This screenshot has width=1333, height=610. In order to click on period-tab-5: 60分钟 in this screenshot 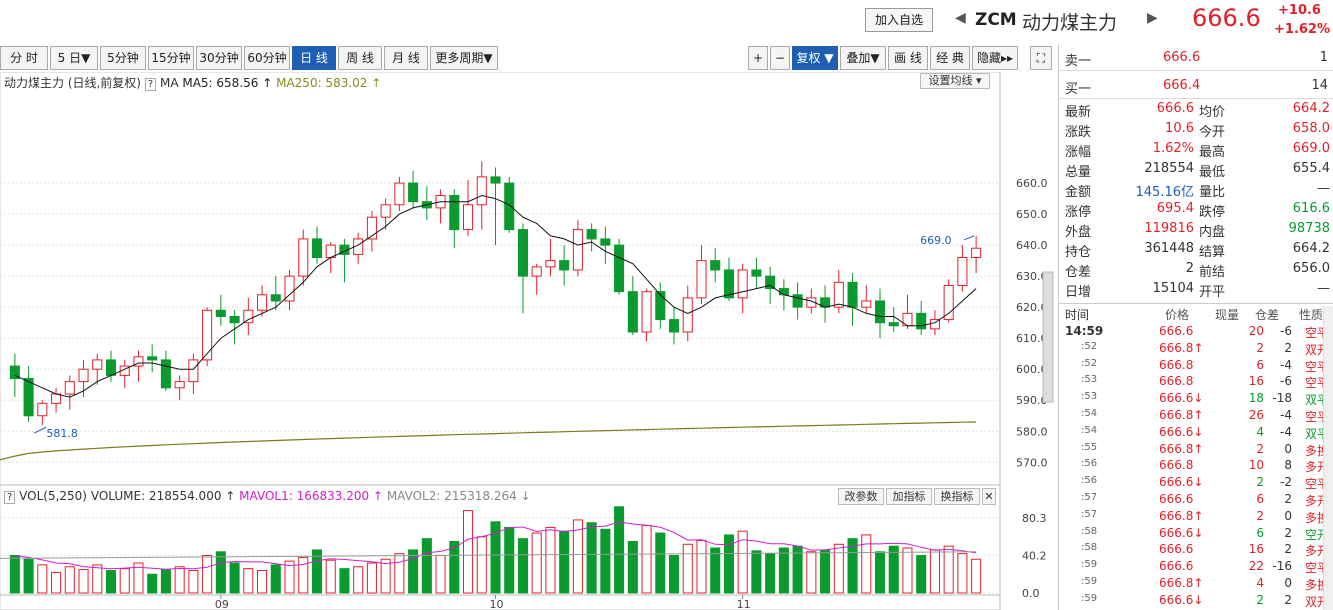, I will do `click(267, 58)`.